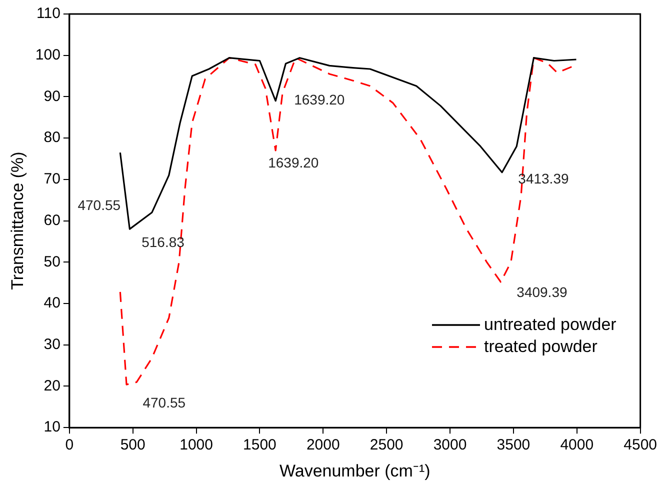 The width and height of the screenshot is (660, 490). What do you see at coordinates (17, 221) in the screenshot?
I see `y-axis-title: Transmittance (%)` at bounding box center [17, 221].